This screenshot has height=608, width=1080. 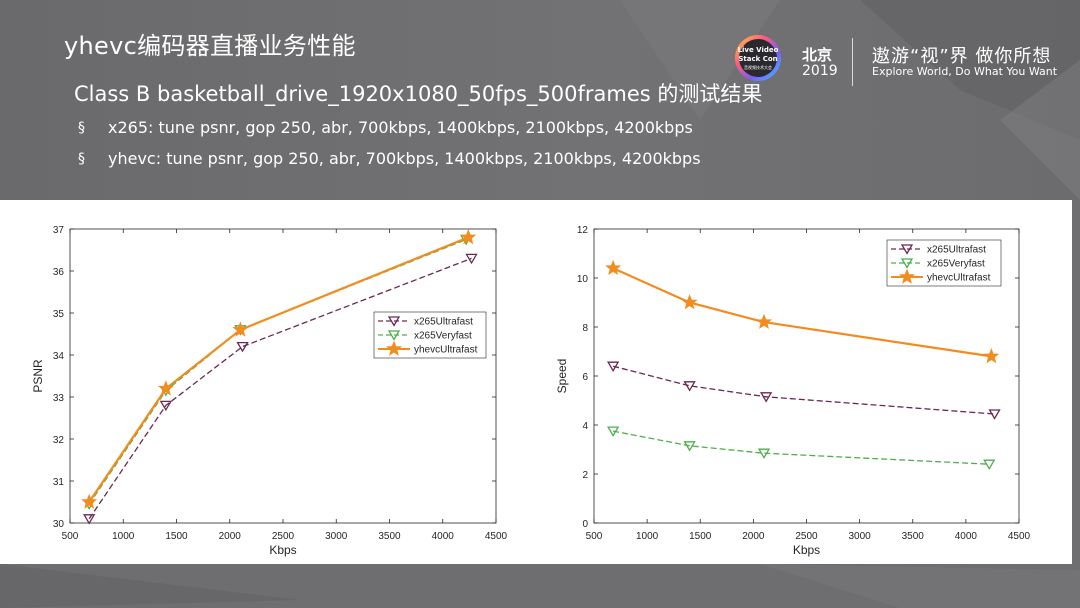 I want to click on y-axis-label: PSNR, so click(x=38, y=376).